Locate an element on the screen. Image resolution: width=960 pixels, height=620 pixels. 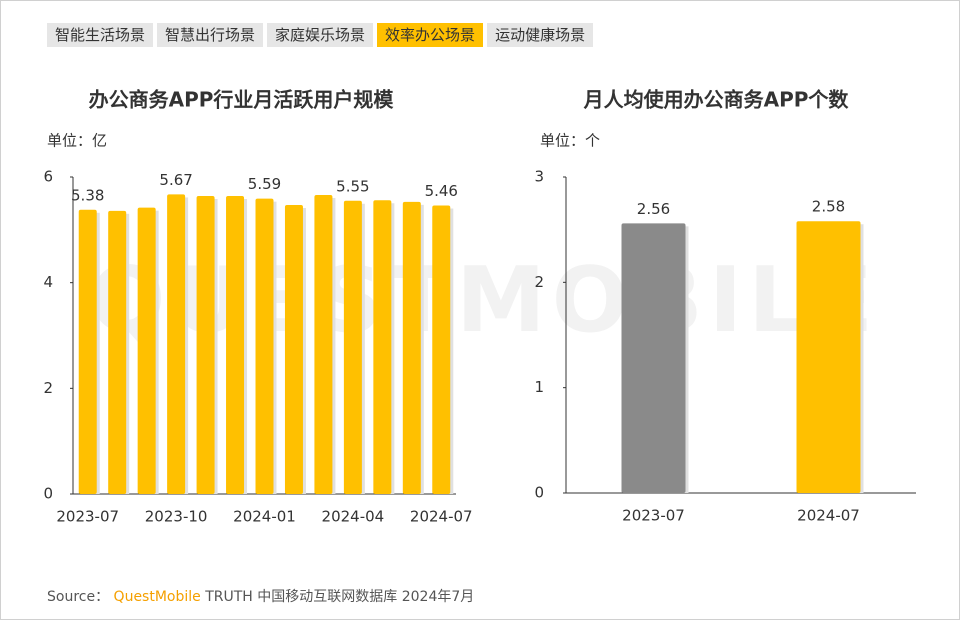
chart-title: 办公商务APP行业月活跃用户规模 is located at coordinates (242, 100).